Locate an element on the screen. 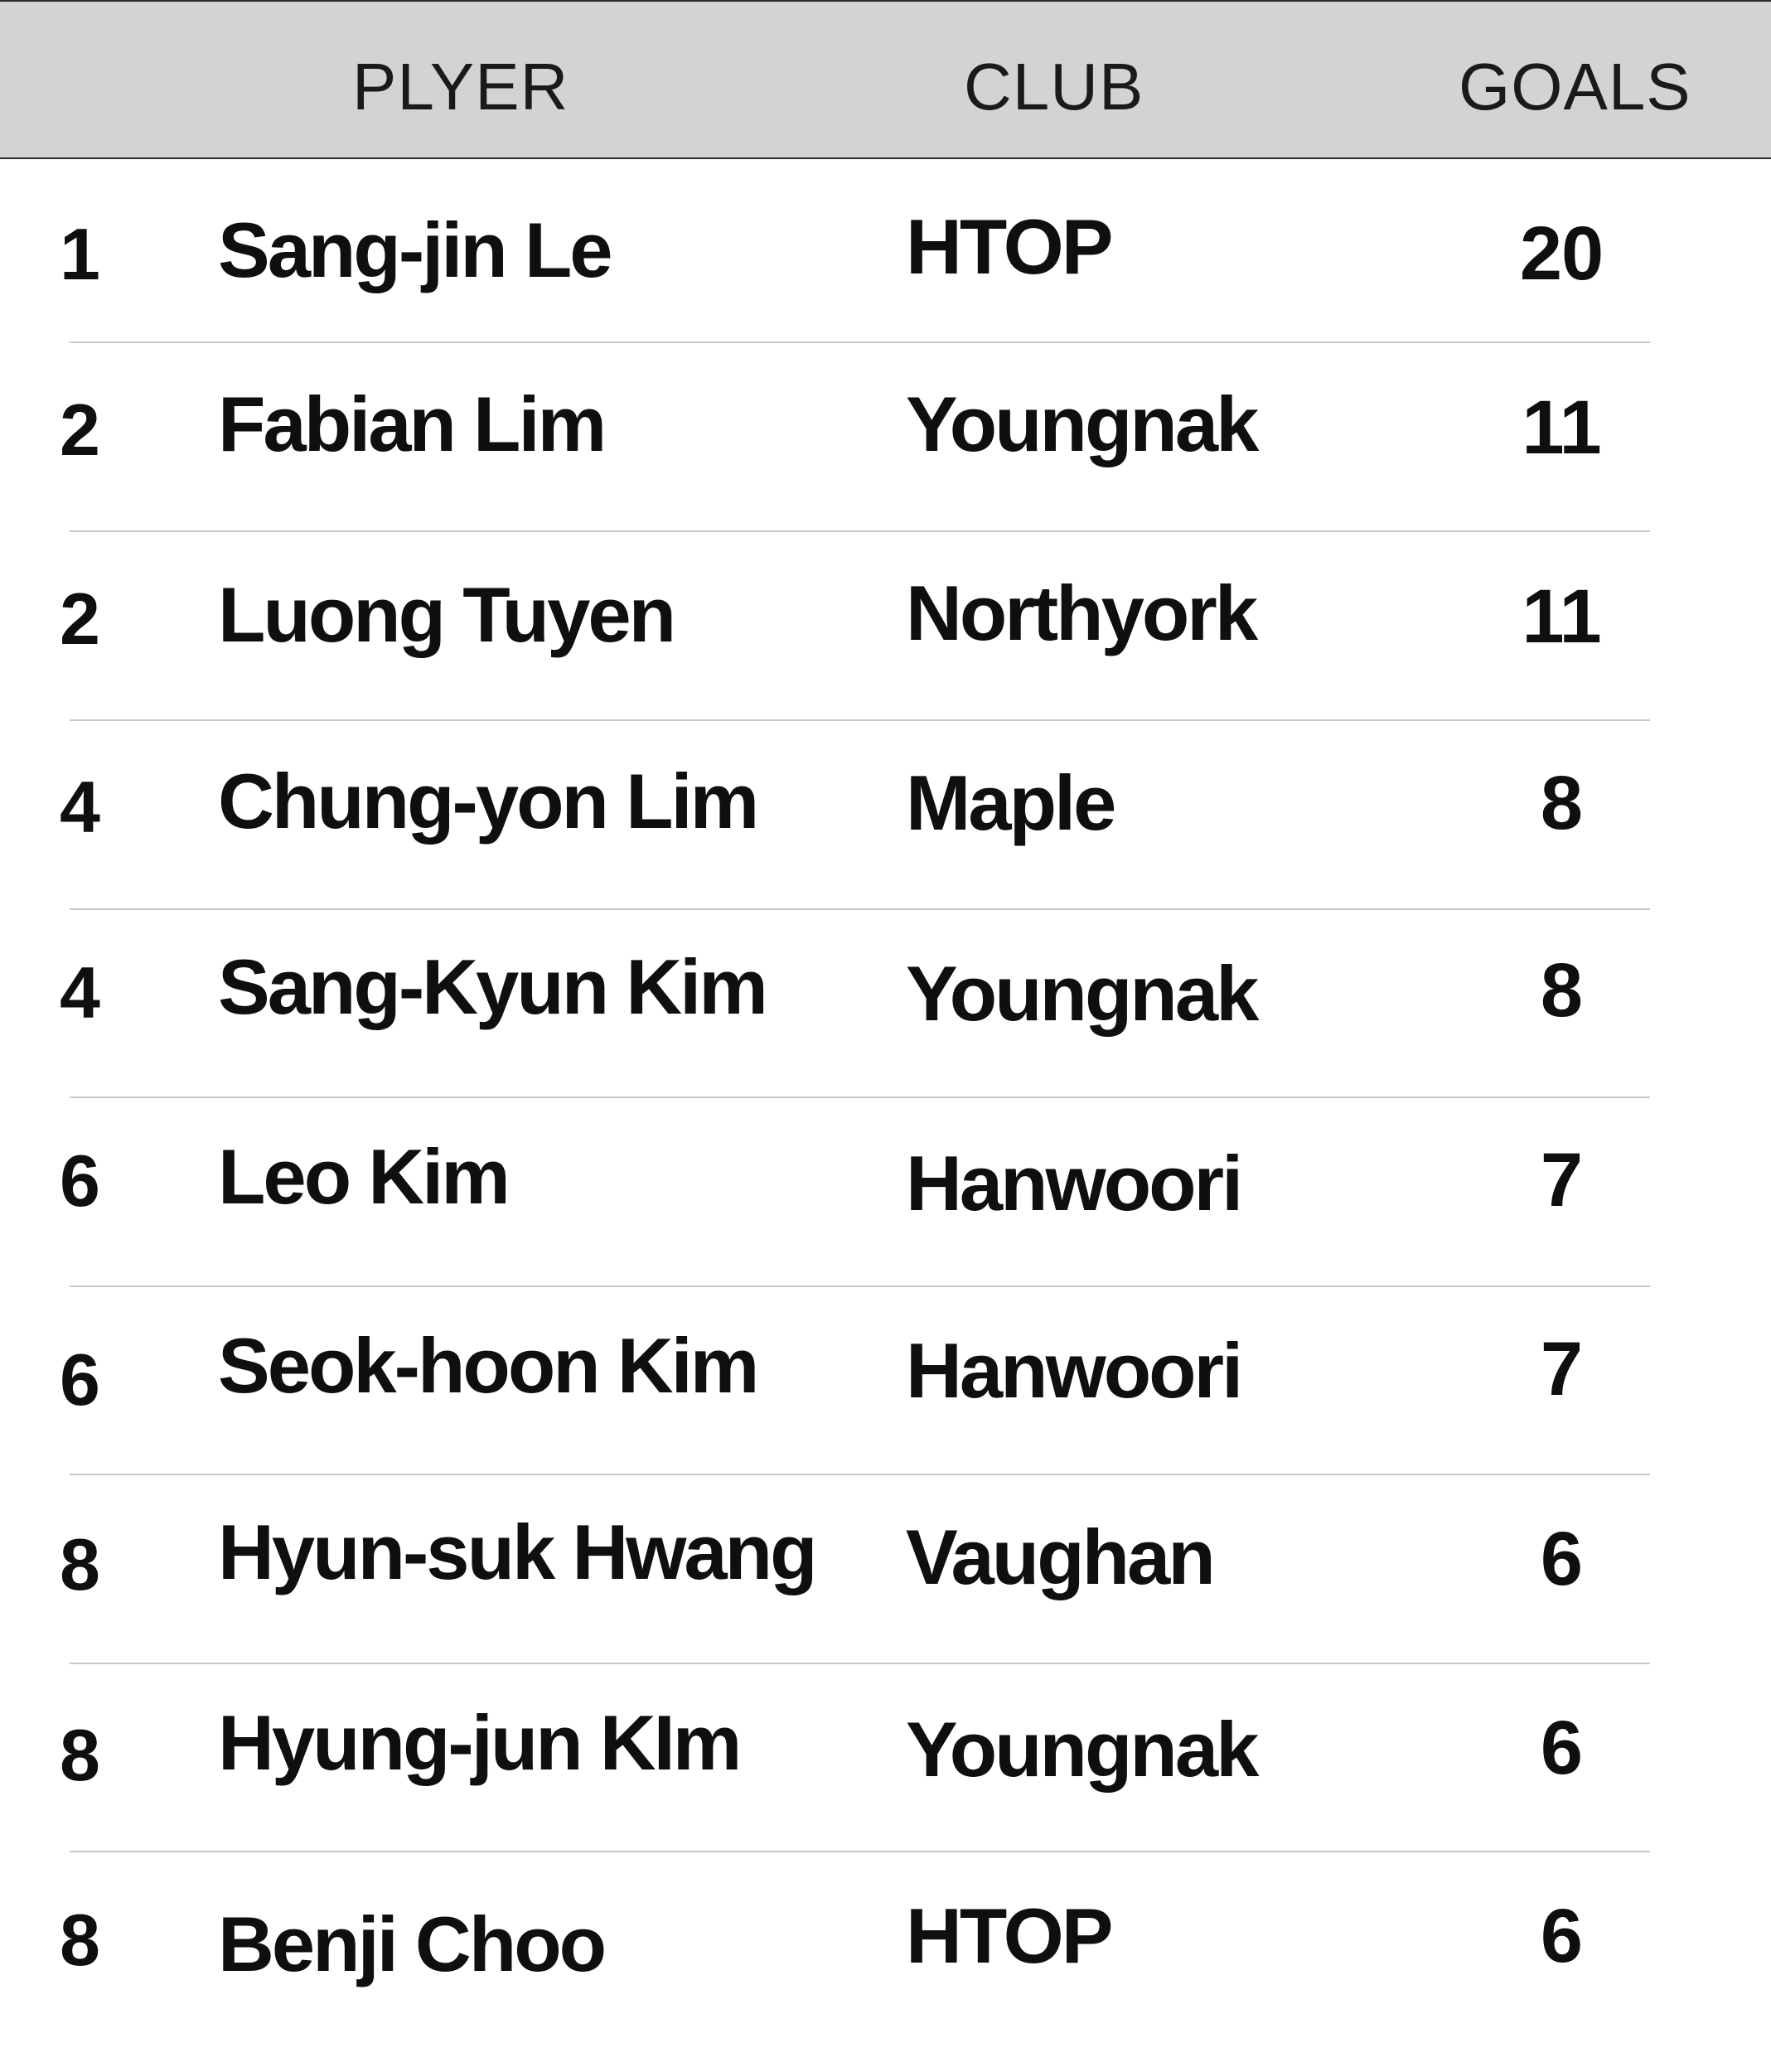  rank-cell: 1 is located at coordinates (80, 254).